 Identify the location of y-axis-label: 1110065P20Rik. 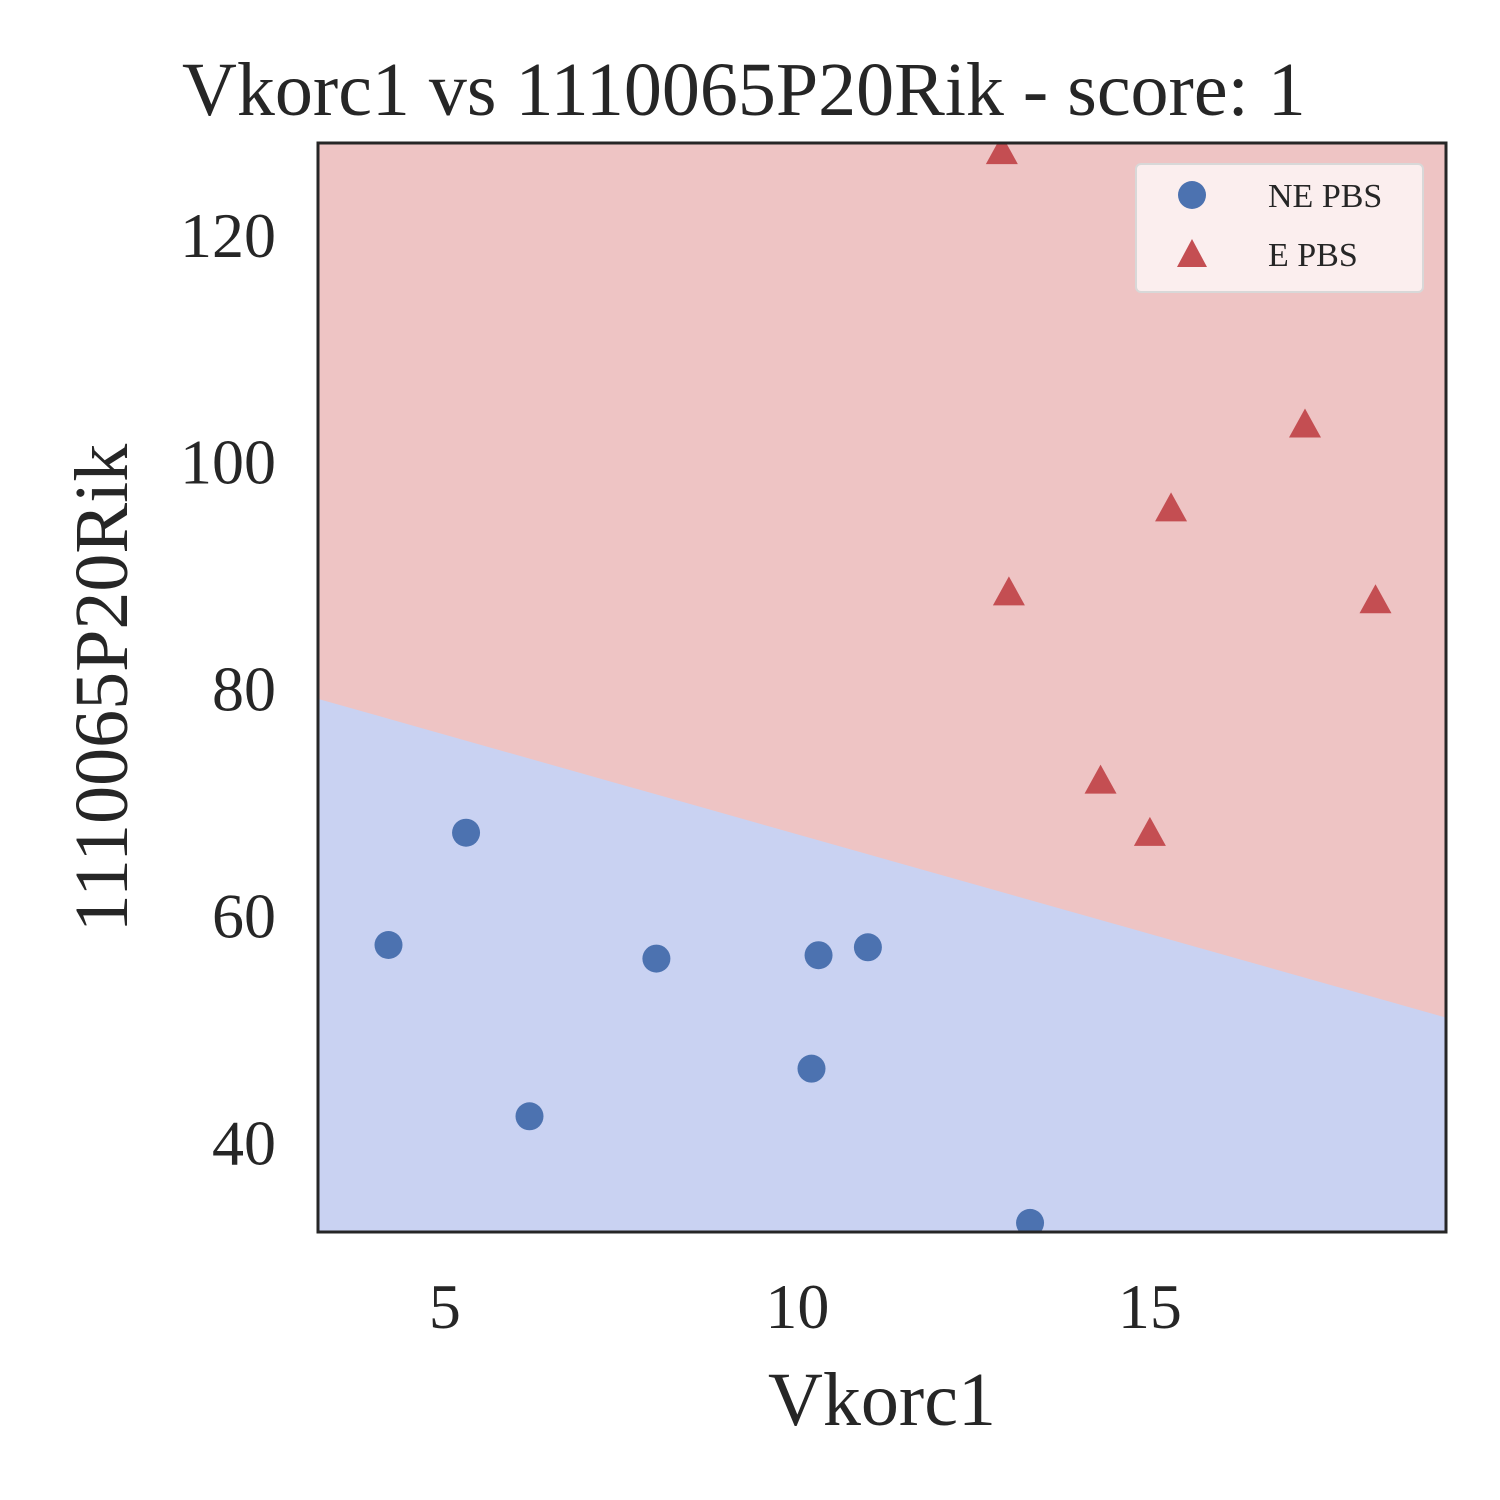
(102, 688).